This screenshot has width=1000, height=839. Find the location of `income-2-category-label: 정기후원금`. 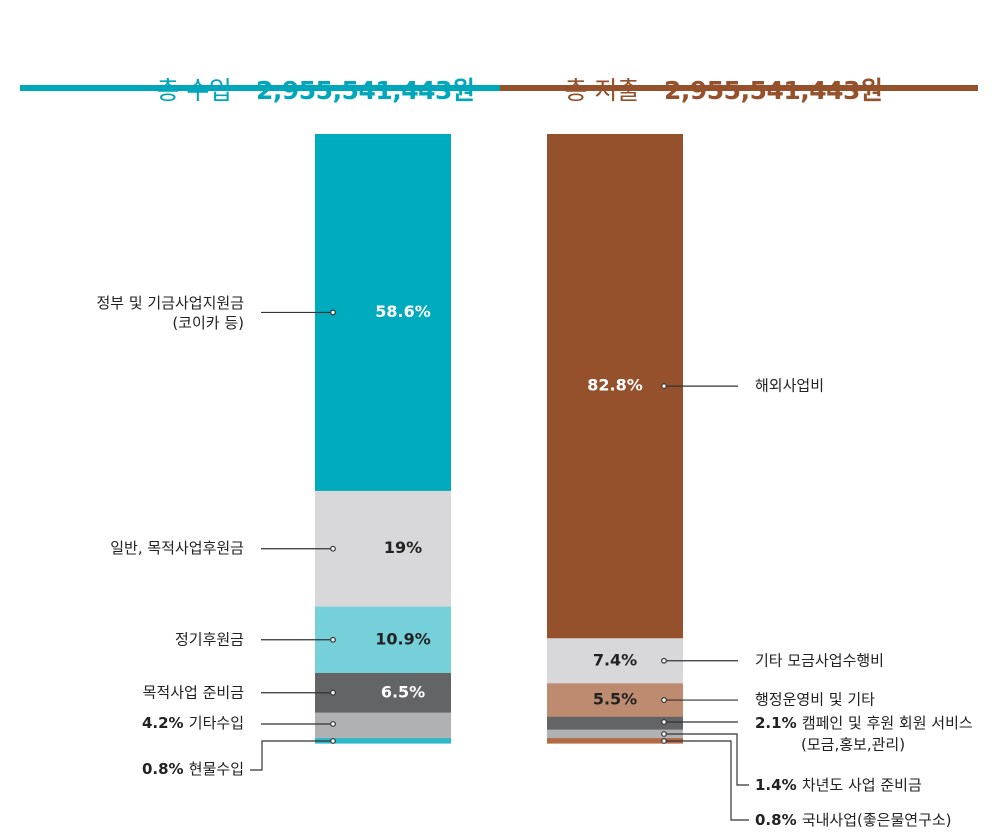

income-2-category-label: 정기후원금 is located at coordinates (209, 639).